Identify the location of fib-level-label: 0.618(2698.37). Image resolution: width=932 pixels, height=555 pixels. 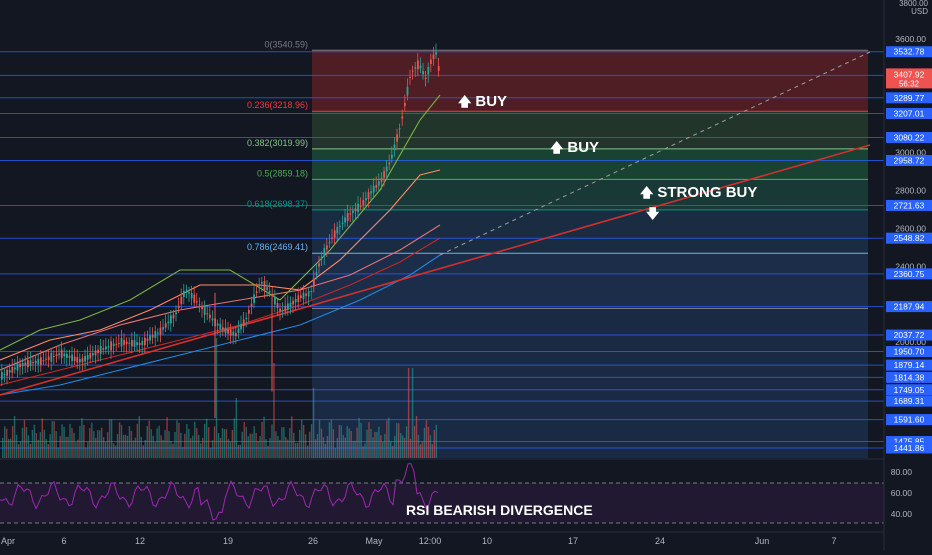
(277, 204).